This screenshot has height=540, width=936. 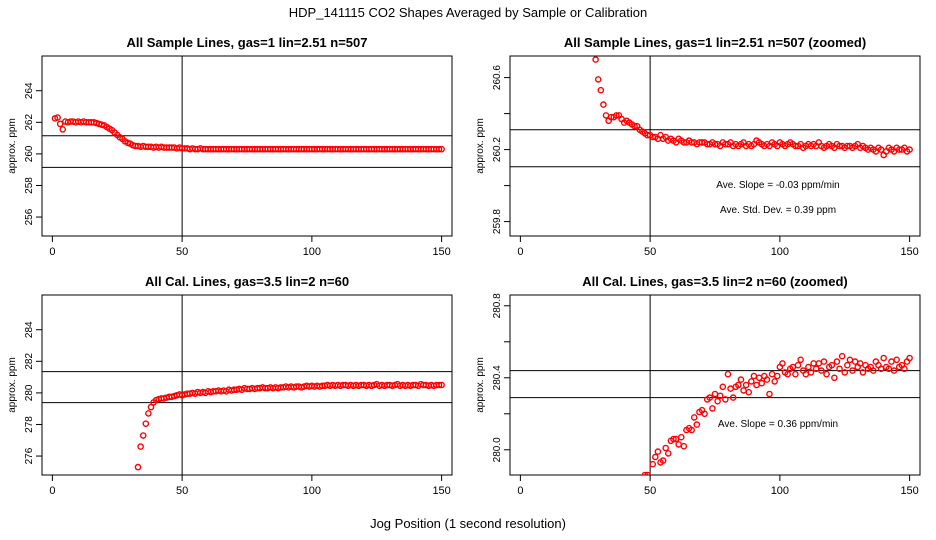 What do you see at coordinates (29, 185) in the screenshot?
I see `y-tick-label: 258` at bounding box center [29, 185].